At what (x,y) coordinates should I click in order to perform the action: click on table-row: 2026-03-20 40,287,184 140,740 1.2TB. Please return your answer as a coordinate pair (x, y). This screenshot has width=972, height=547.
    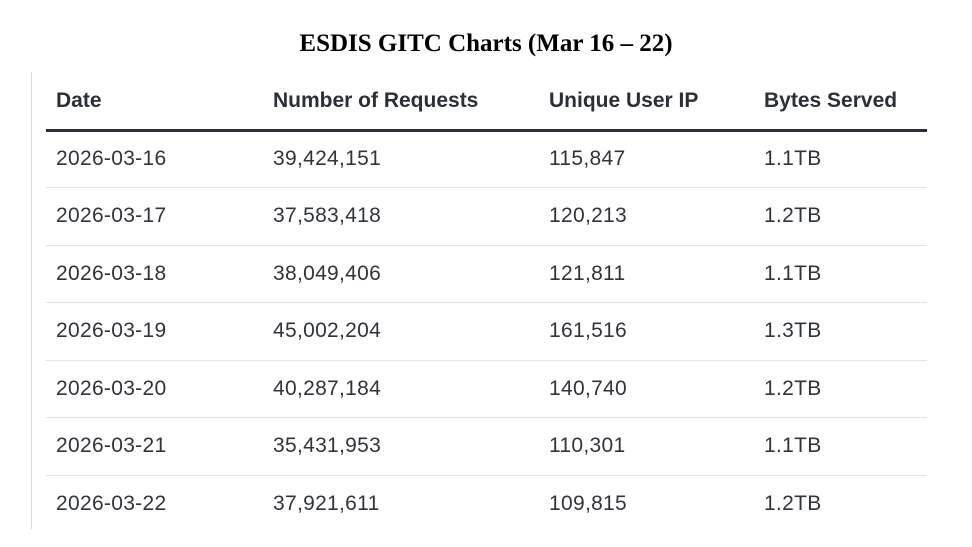
    Looking at the image, I should click on (486, 389).